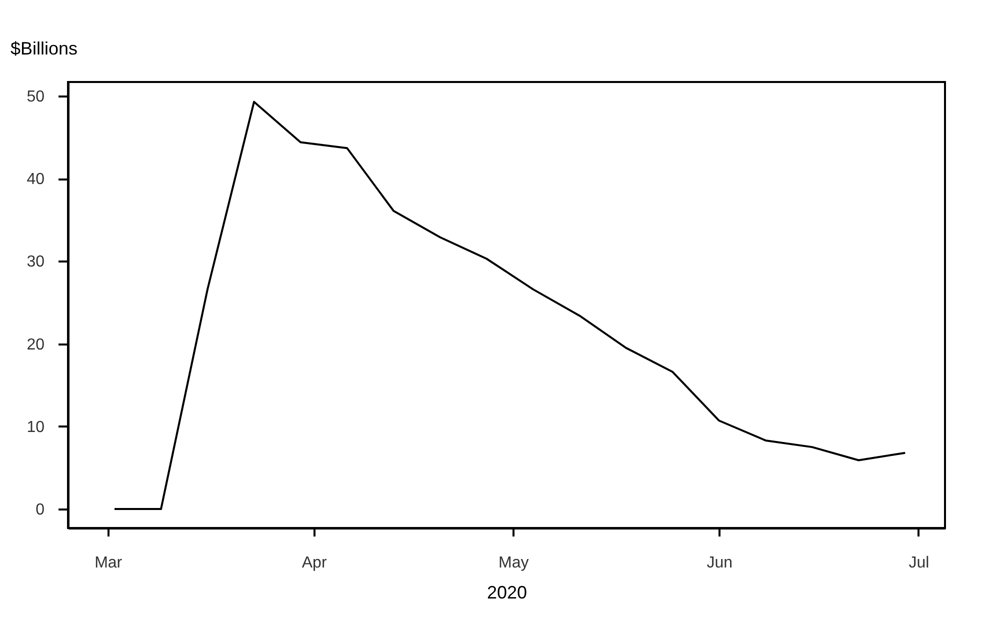 This screenshot has width=983, height=619. I want to click on y-tick-label: 0, so click(40, 510).